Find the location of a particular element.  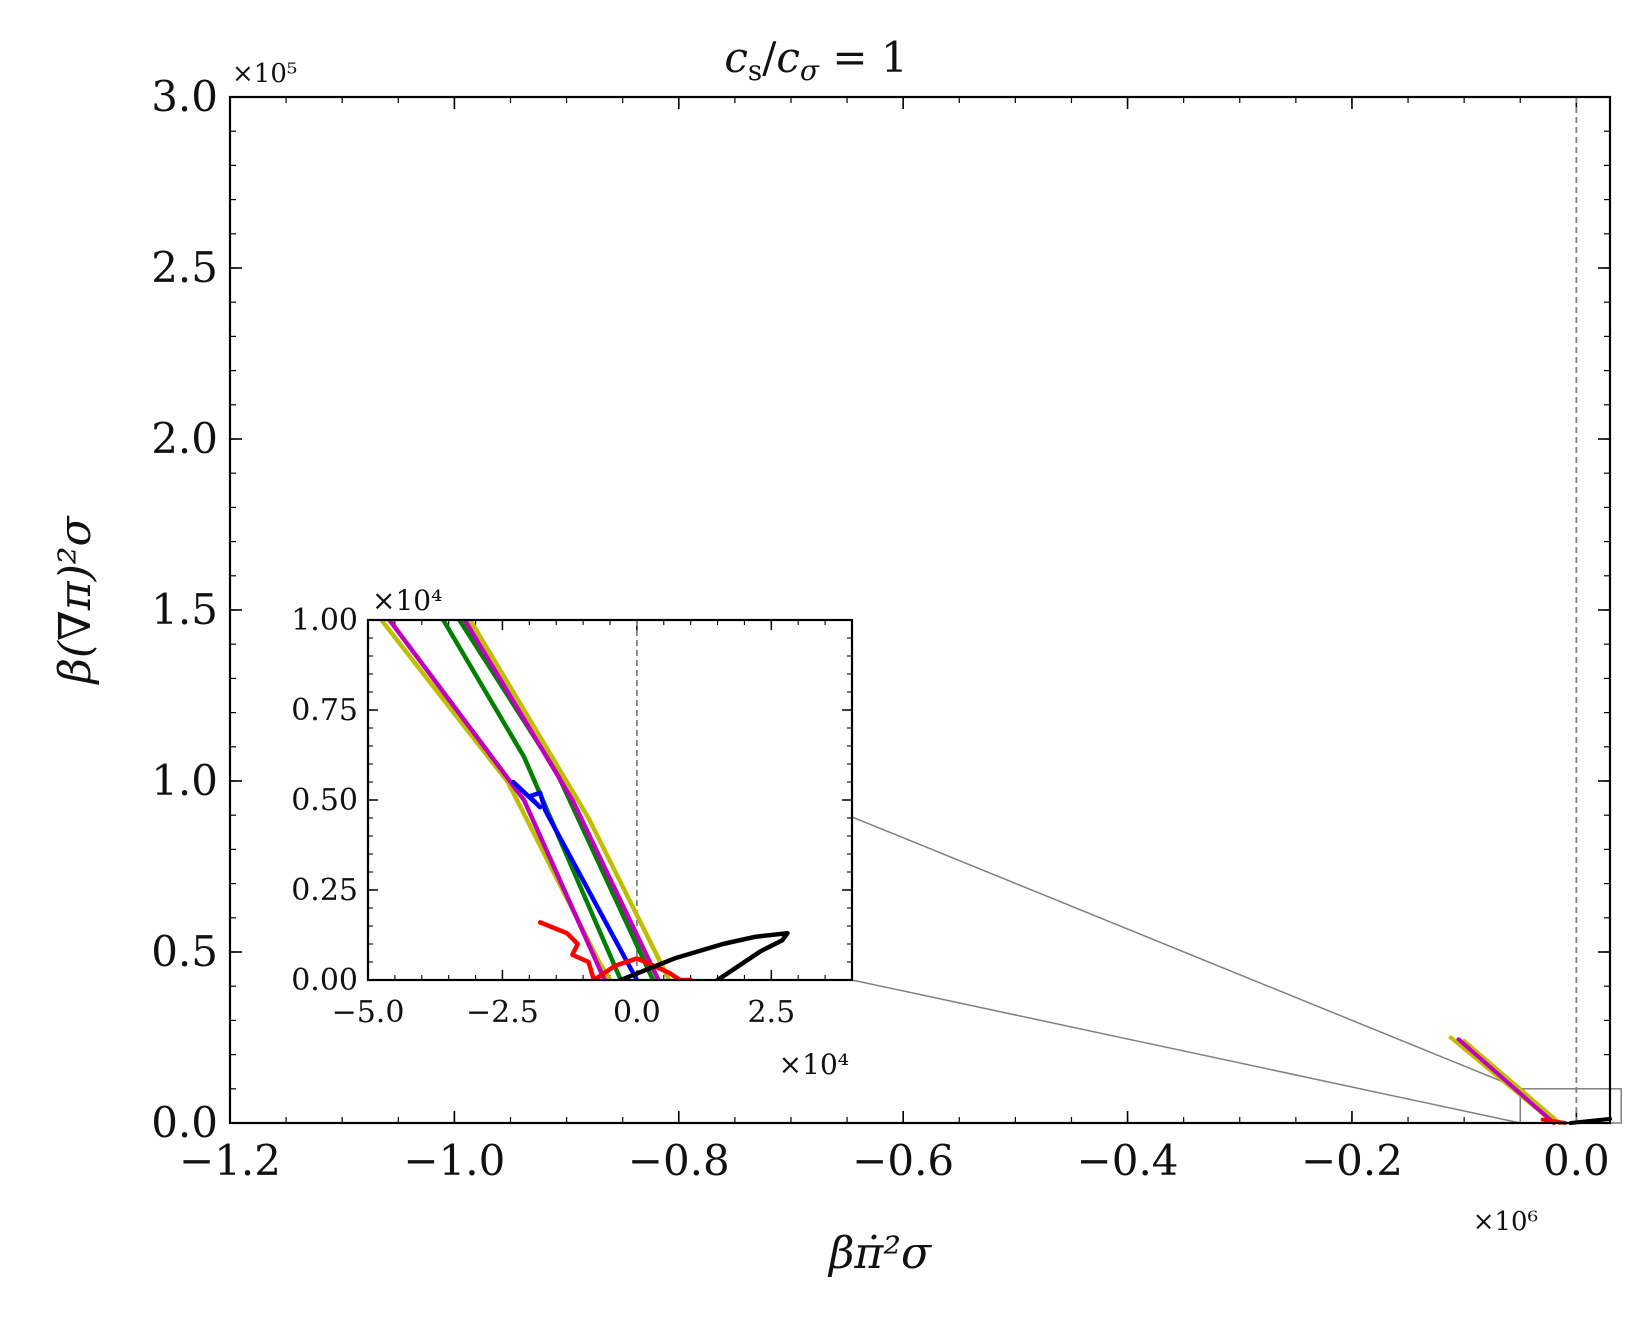

y-tick-label: 1.0 is located at coordinates (184, 780).